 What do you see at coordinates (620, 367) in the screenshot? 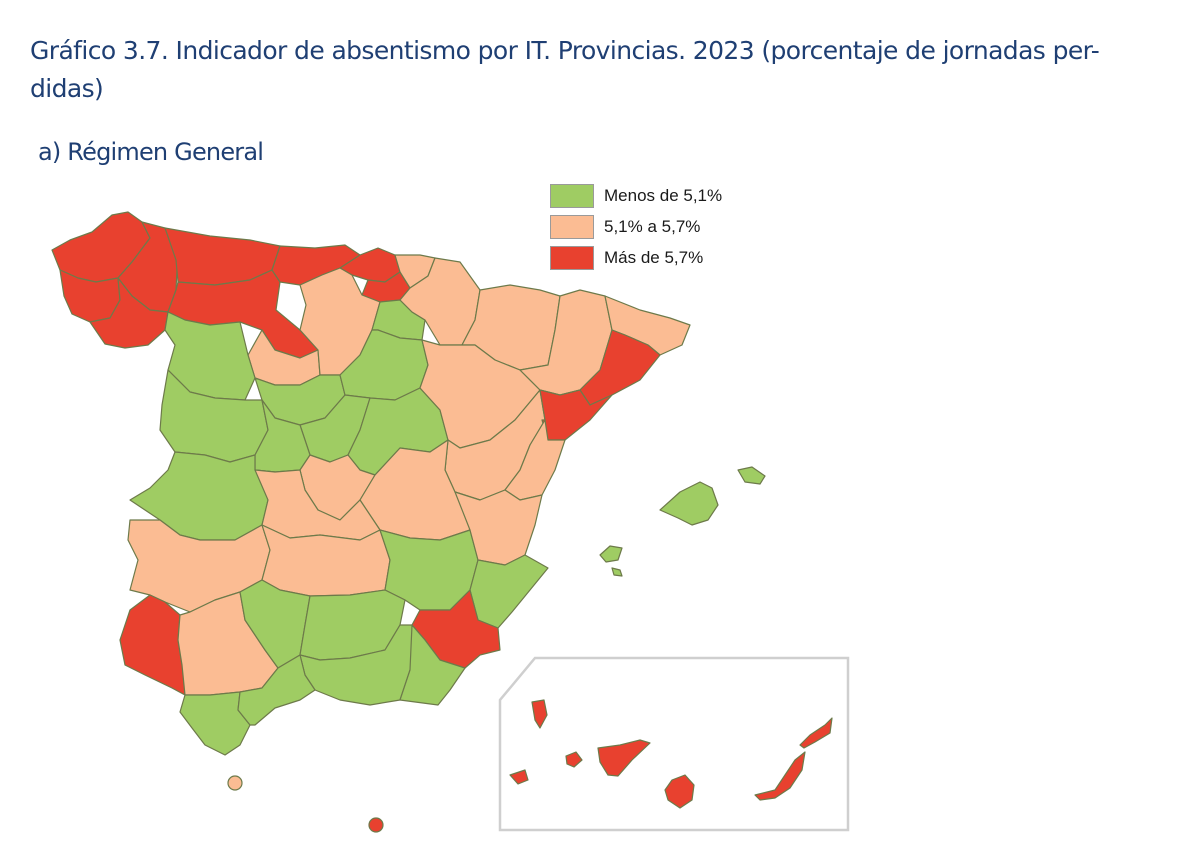
I see `province-barcelona` at bounding box center [620, 367].